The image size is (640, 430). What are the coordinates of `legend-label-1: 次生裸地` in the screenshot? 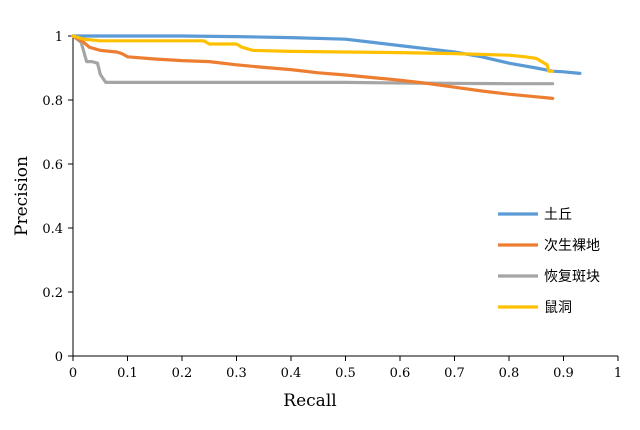 It's located at (572, 246).